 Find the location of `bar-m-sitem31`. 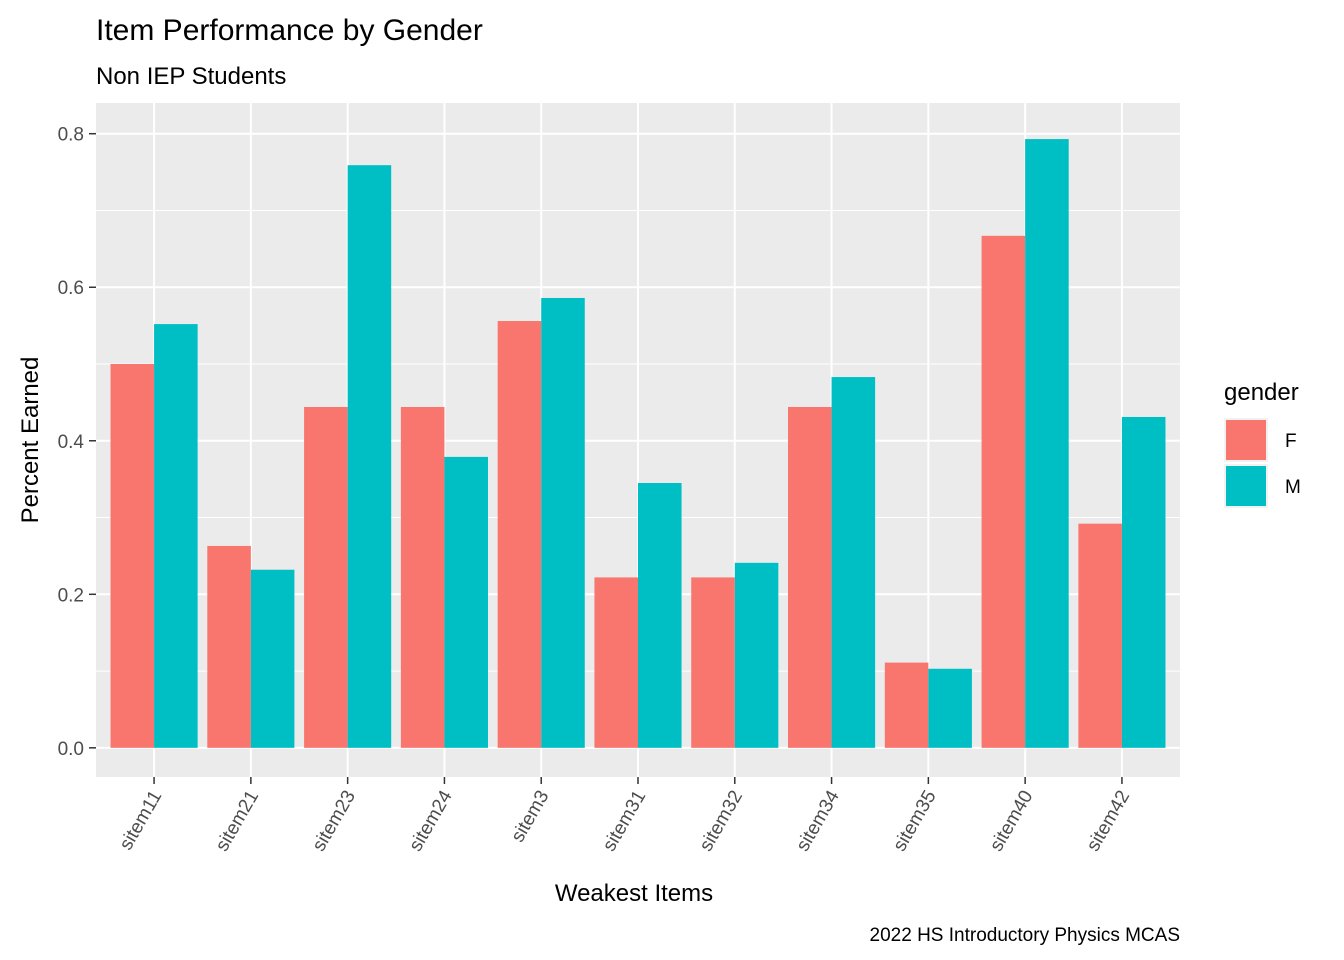

bar-m-sitem31 is located at coordinates (660, 615).